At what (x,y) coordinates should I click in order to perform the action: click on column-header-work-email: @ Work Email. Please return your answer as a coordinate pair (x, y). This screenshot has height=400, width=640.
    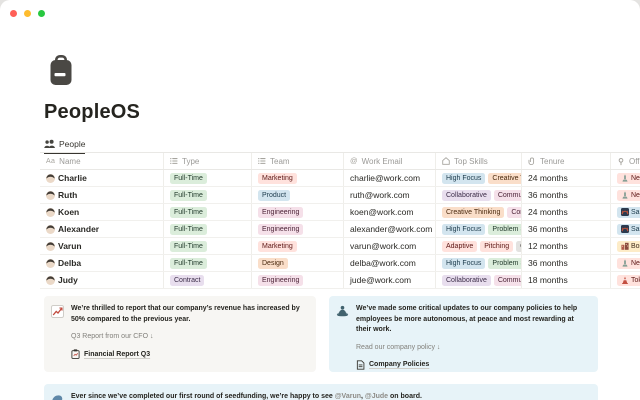
    Looking at the image, I should click on (390, 161).